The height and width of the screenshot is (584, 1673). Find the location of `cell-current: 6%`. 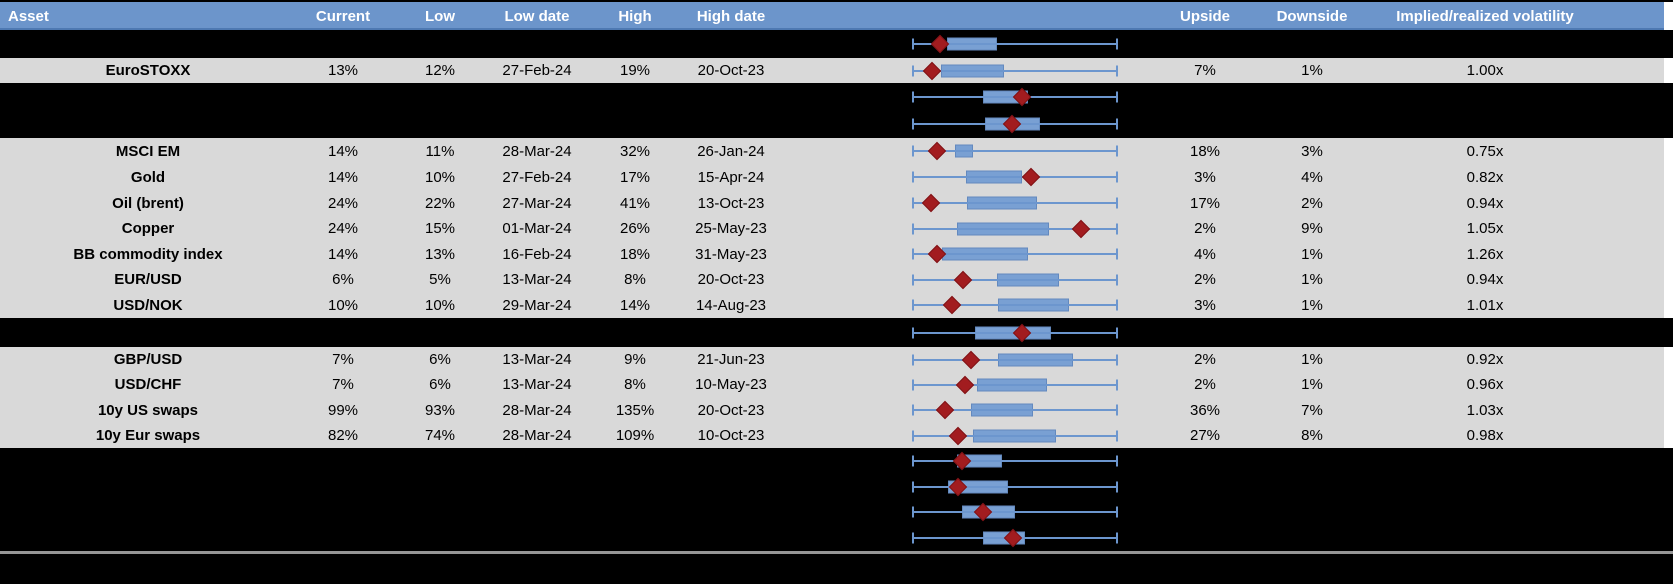

cell-current: 6% is located at coordinates (343, 279).